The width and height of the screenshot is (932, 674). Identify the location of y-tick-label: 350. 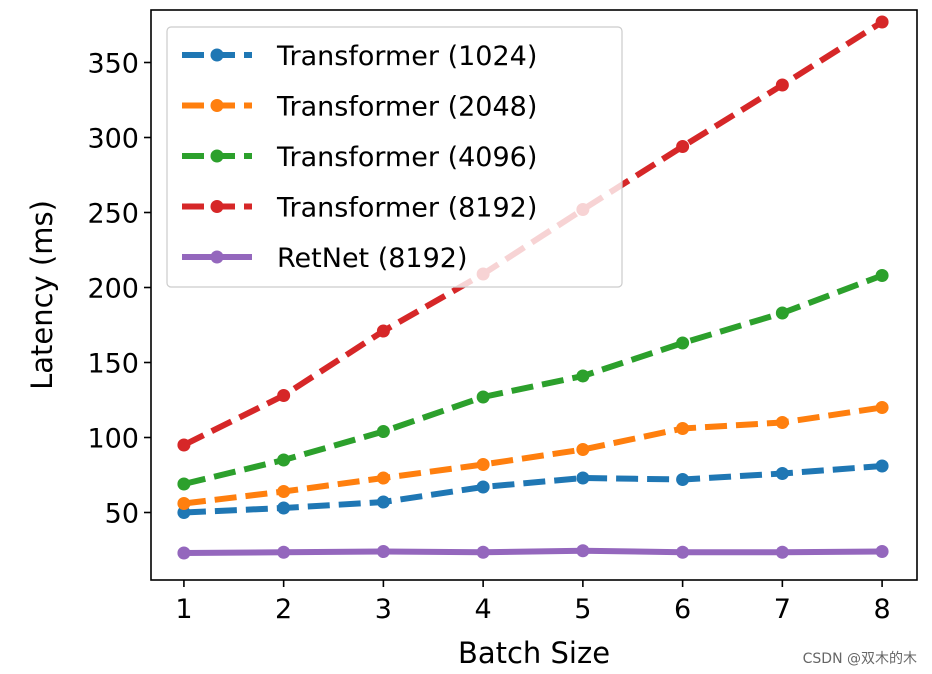
(113, 64).